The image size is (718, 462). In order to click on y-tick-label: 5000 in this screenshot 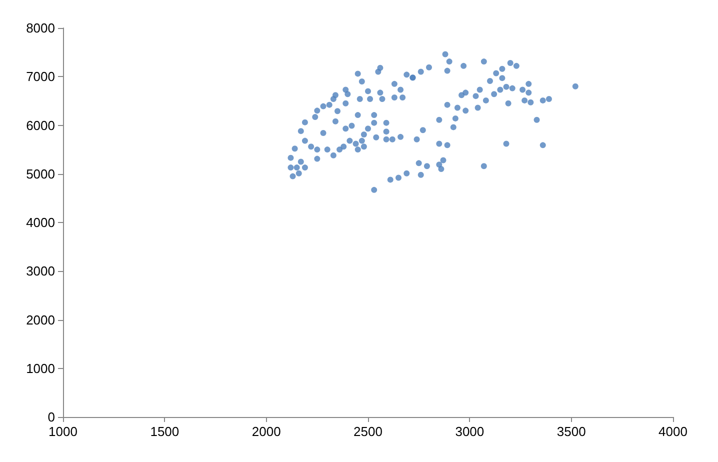, I will do `click(40, 174)`.